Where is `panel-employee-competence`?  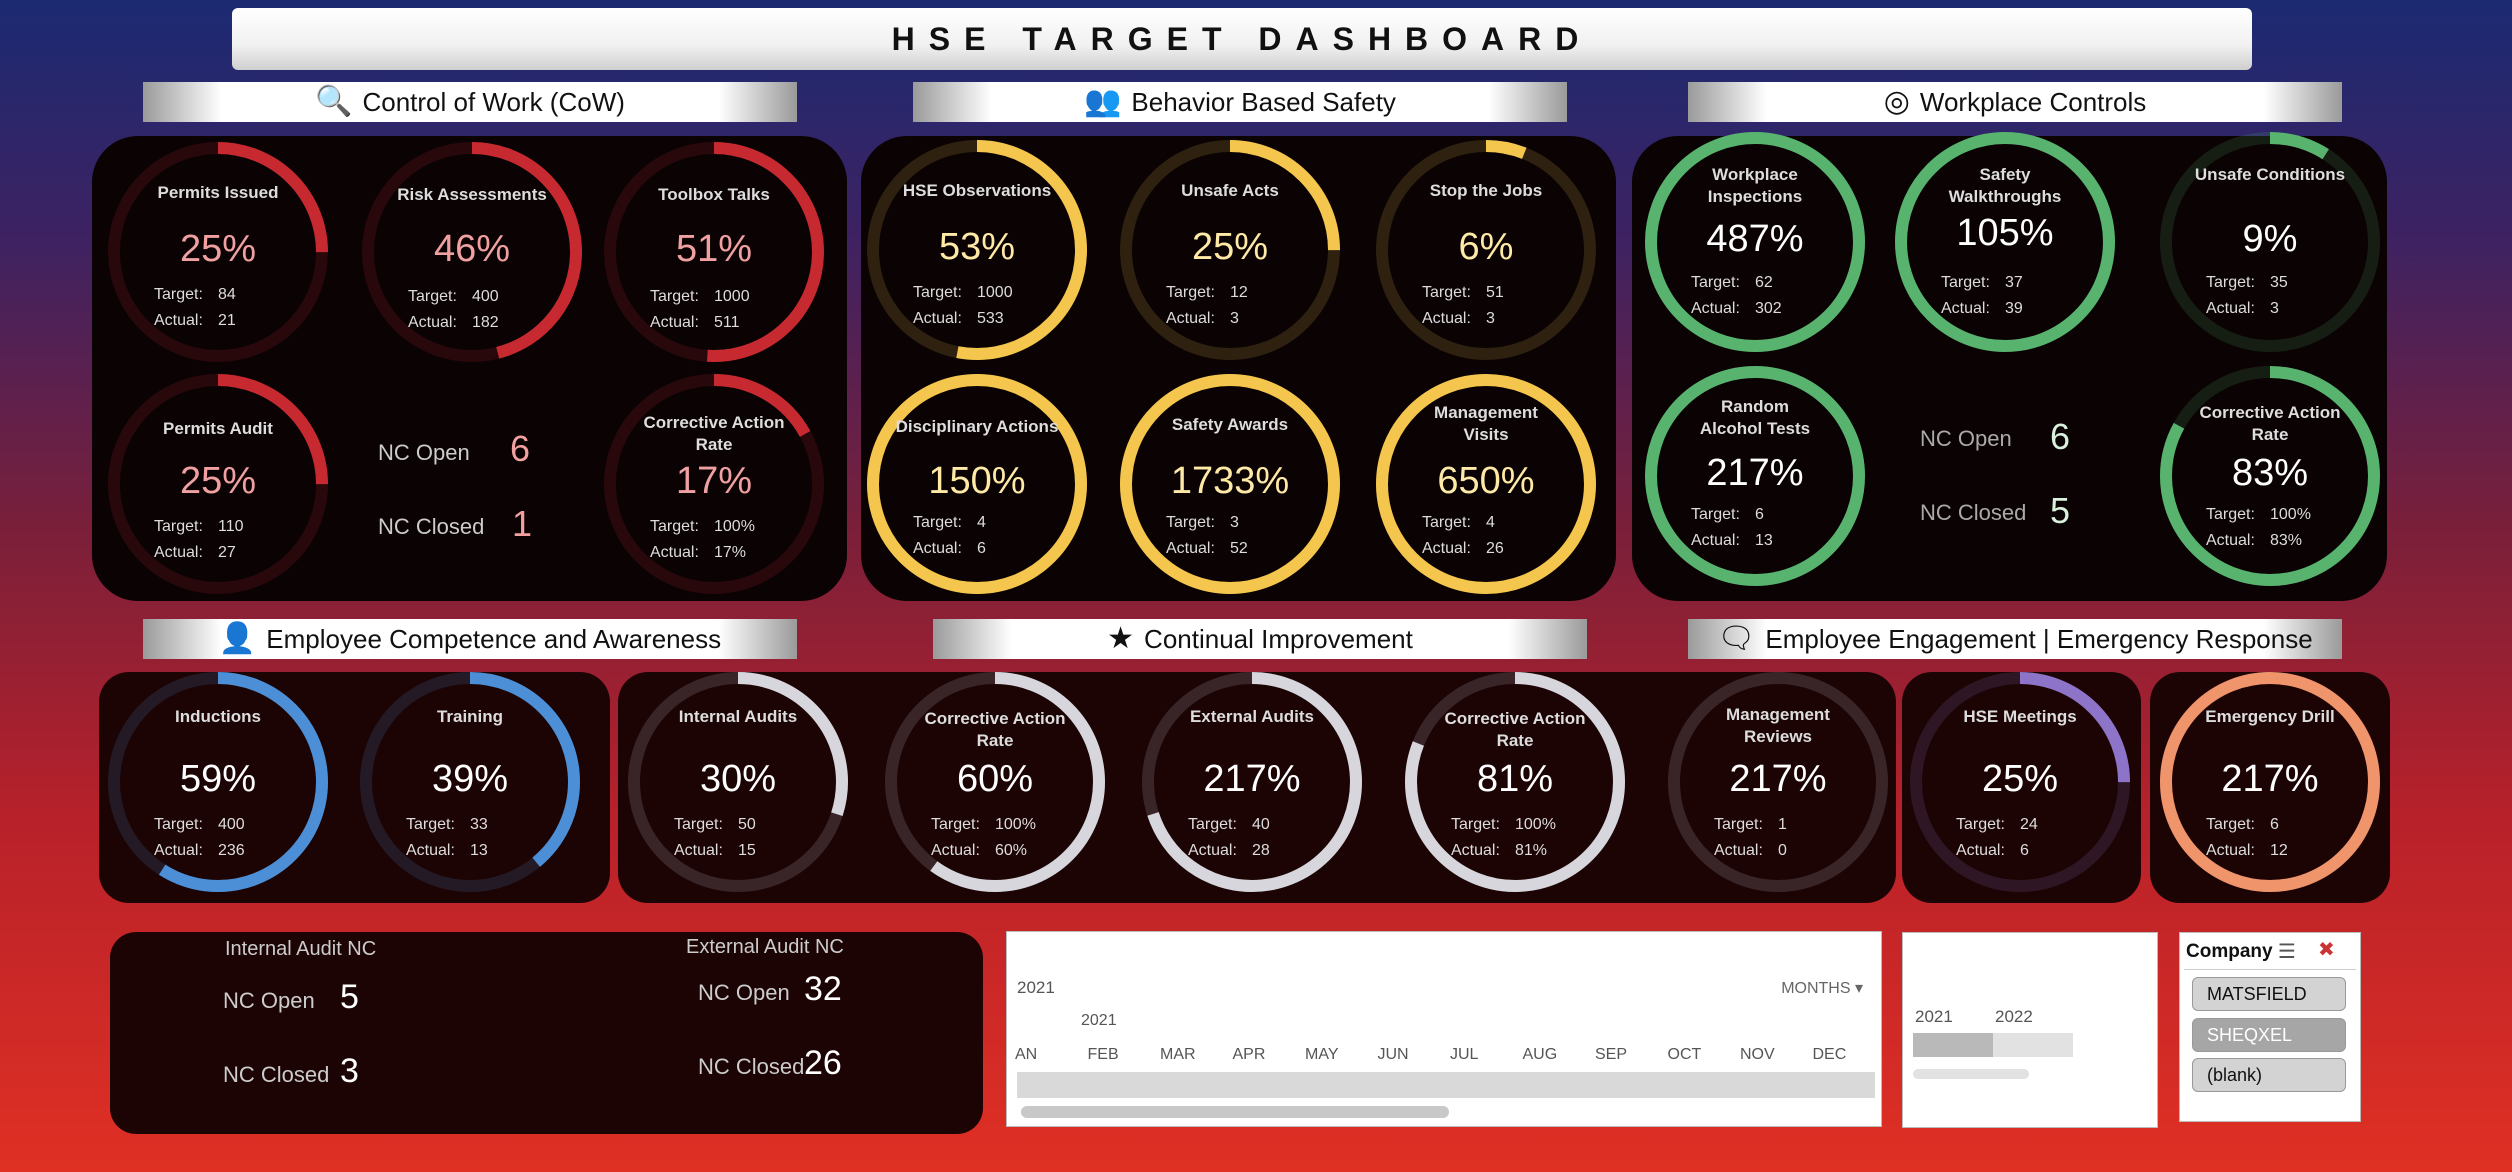 panel-employee-competence is located at coordinates (354, 787).